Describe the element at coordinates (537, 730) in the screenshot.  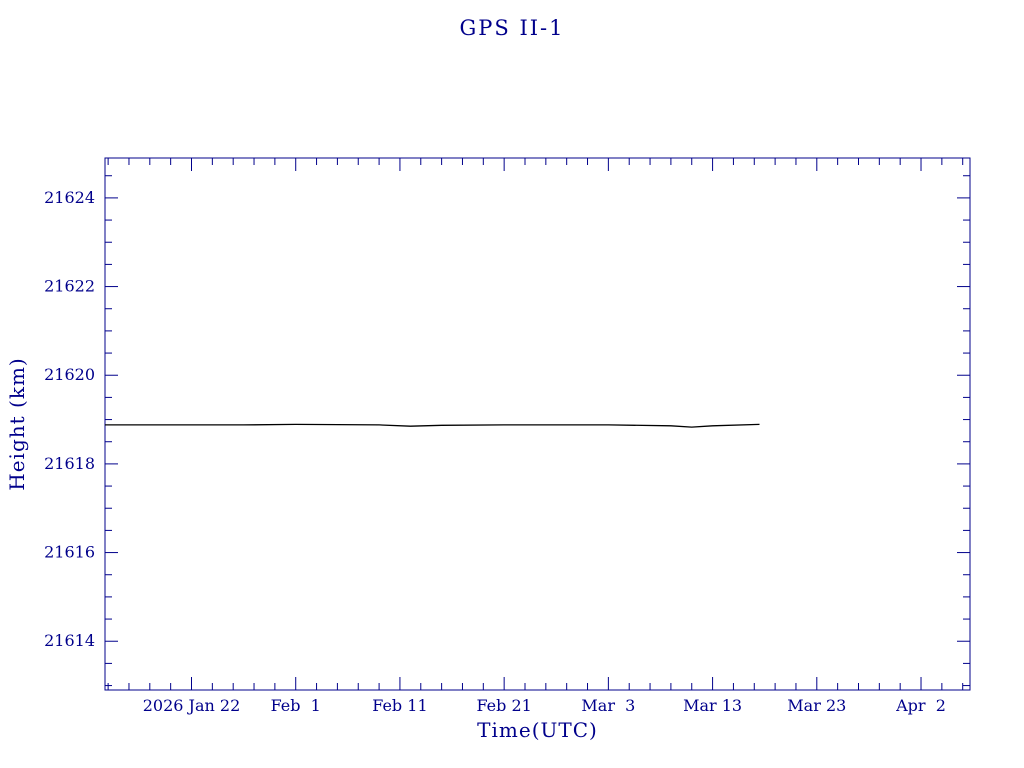
I see `x-axis-title: Time(UTC)` at that location.